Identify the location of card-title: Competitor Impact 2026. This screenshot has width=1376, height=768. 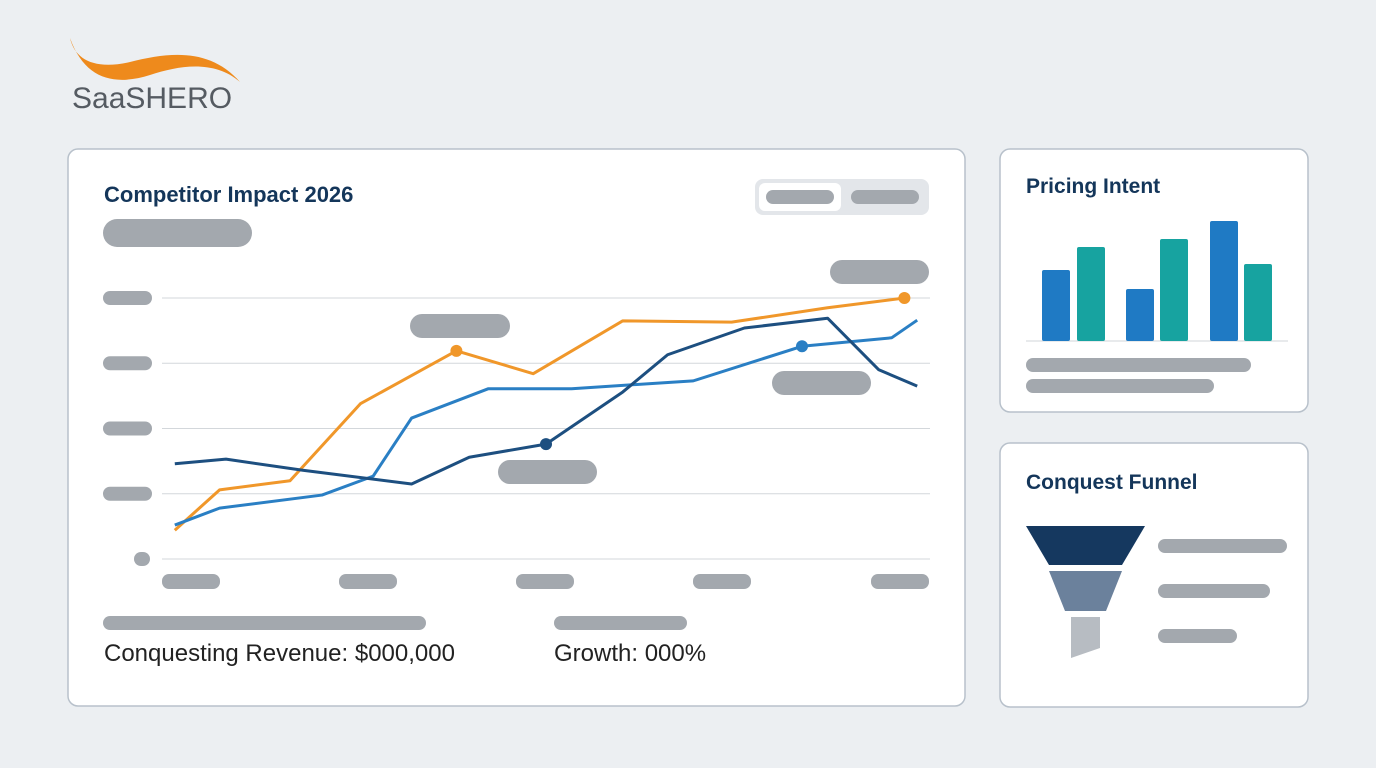
(228, 194).